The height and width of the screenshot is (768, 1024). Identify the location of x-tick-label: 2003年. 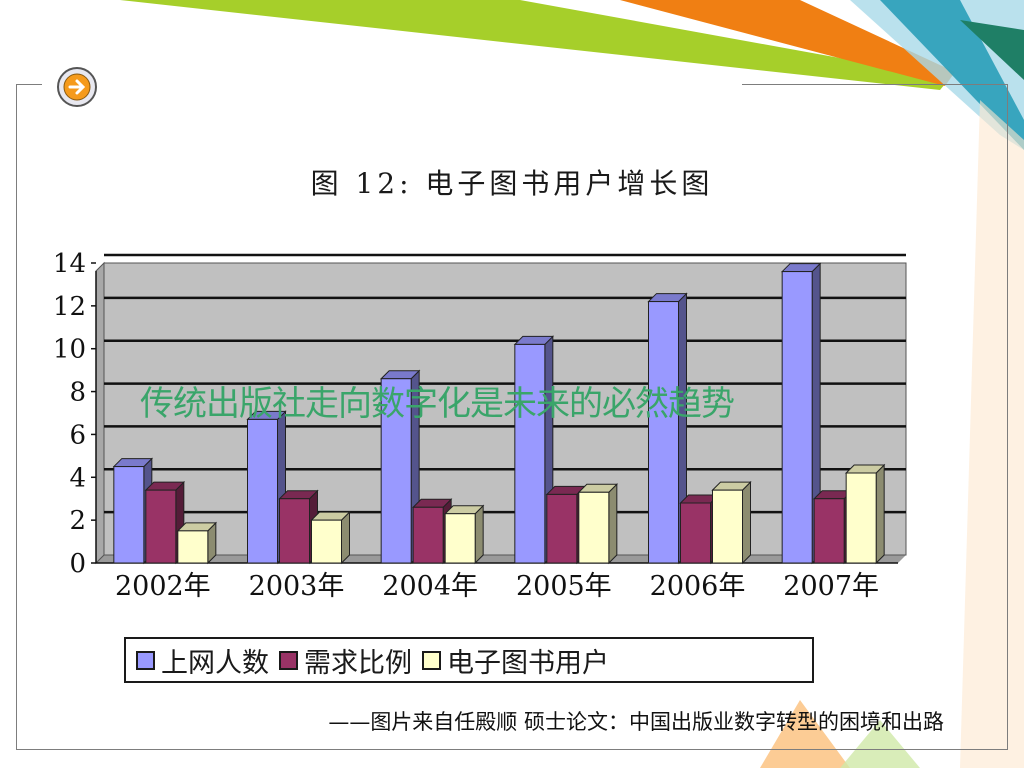
(297, 586).